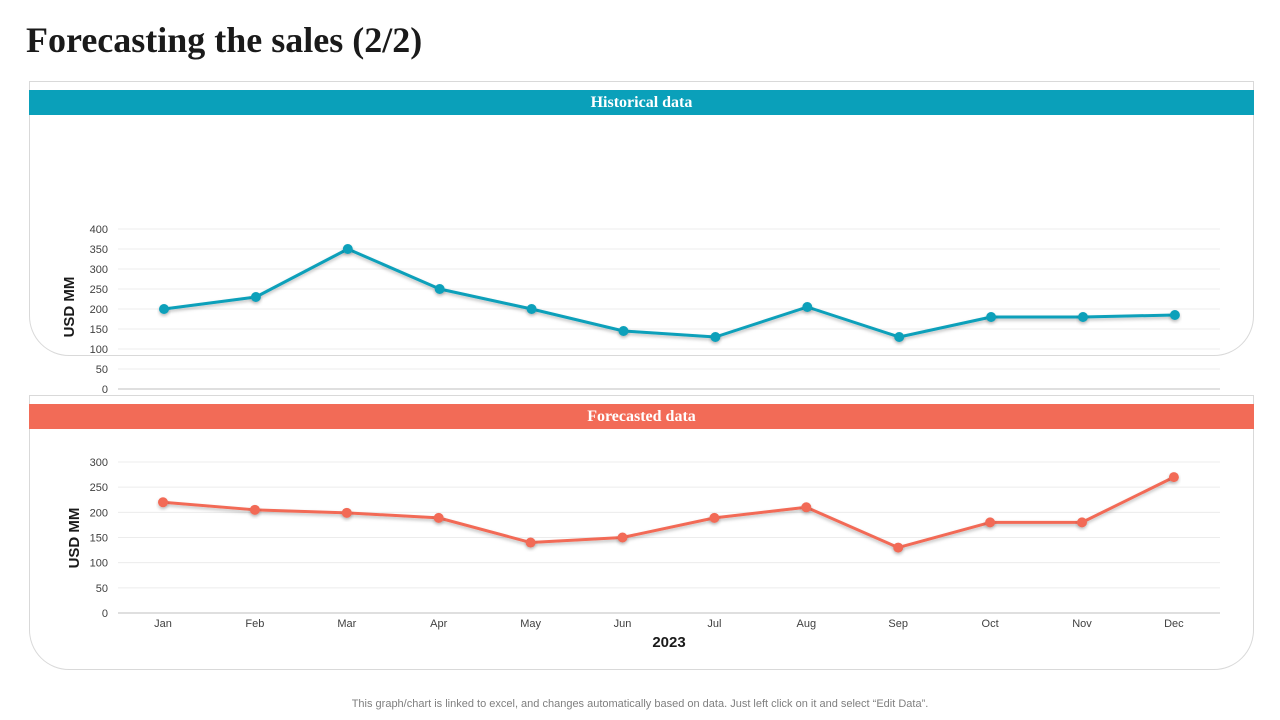 This screenshot has height=720, width=1280. What do you see at coordinates (163, 624) in the screenshot?
I see `fcst-x-tick-label: Jan` at bounding box center [163, 624].